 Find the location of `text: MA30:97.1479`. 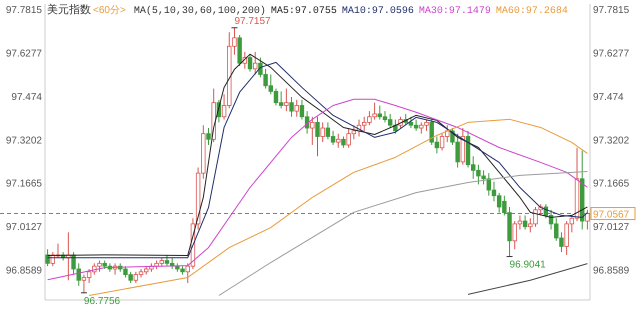

text: MA30:97.1479 is located at coordinates (454, 11).